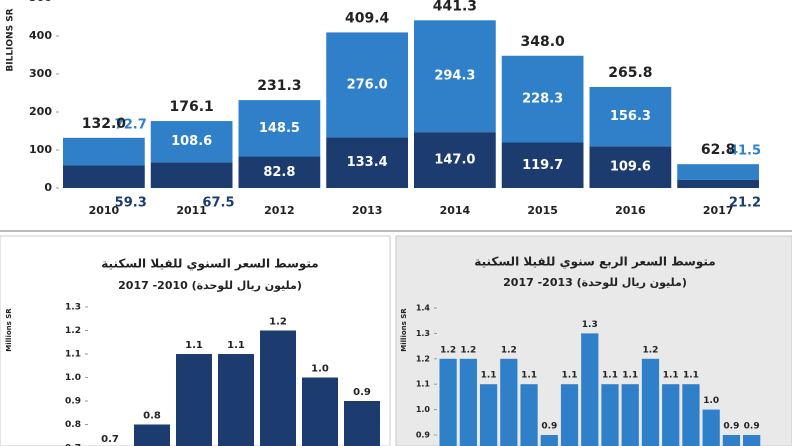 The width and height of the screenshot is (792, 446). I want to click on chart-title: متوسط السعر السنوي للفيلا السكنية, so click(209, 264).